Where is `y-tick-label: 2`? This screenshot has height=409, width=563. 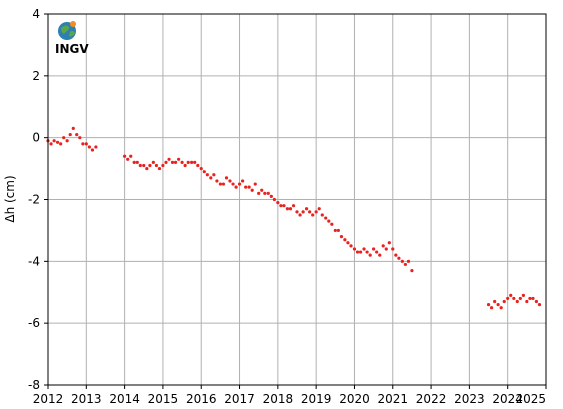
y-tick-label: 2 is located at coordinates (36, 76).